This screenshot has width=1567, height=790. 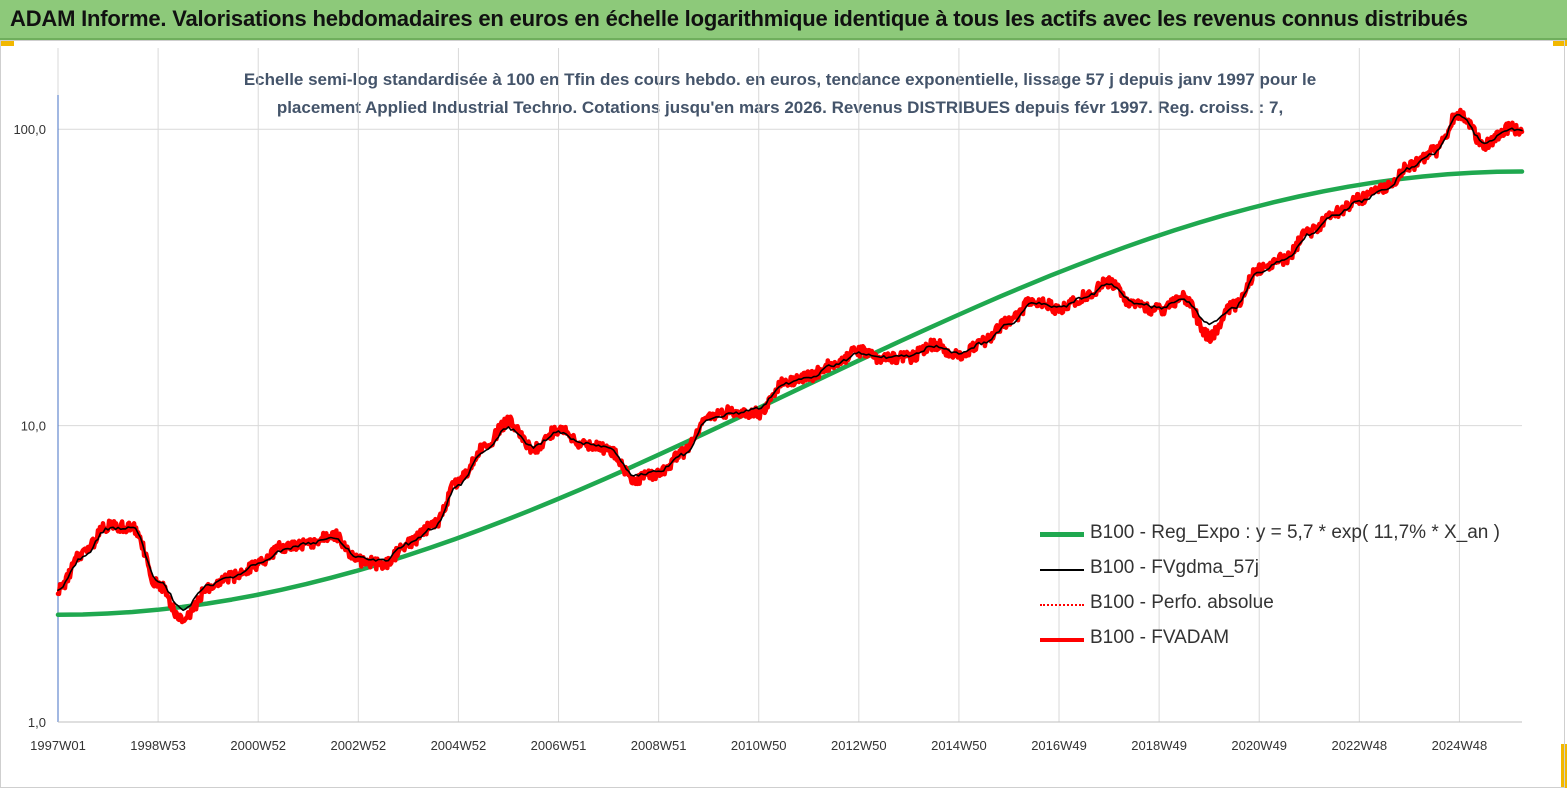 I want to click on x-tick-label: 2010W50, so click(x=759, y=745).